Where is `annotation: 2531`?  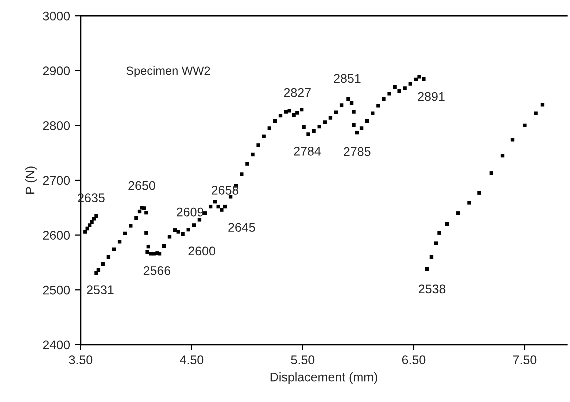 annotation: 2531 is located at coordinates (100, 290).